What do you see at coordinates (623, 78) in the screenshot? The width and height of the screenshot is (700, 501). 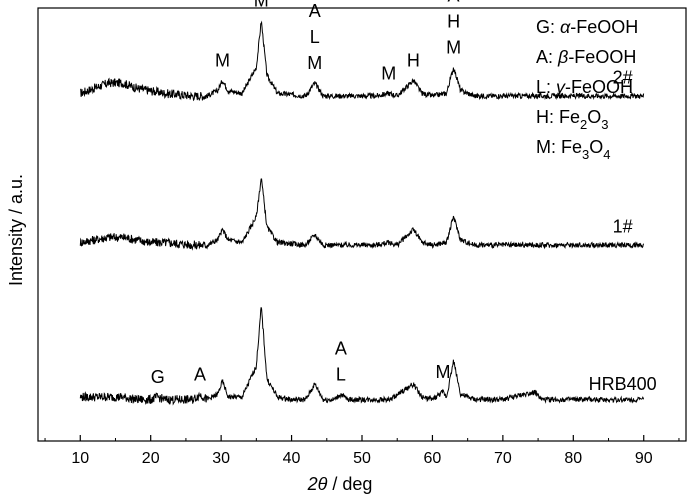 I see `series-label: 2#` at bounding box center [623, 78].